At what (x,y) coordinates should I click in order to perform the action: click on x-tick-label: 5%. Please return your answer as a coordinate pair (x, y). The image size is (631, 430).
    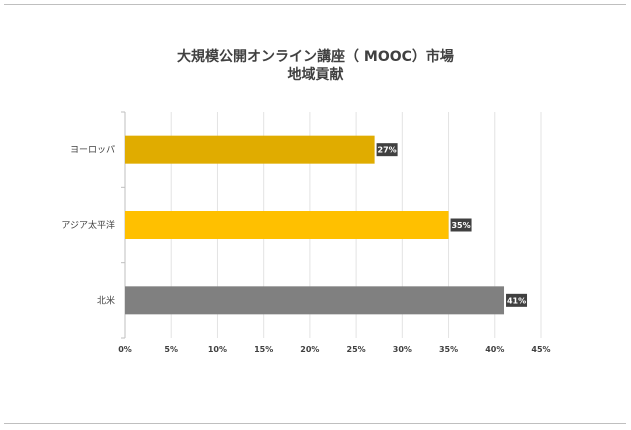
    Looking at the image, I should click on (171, 349).